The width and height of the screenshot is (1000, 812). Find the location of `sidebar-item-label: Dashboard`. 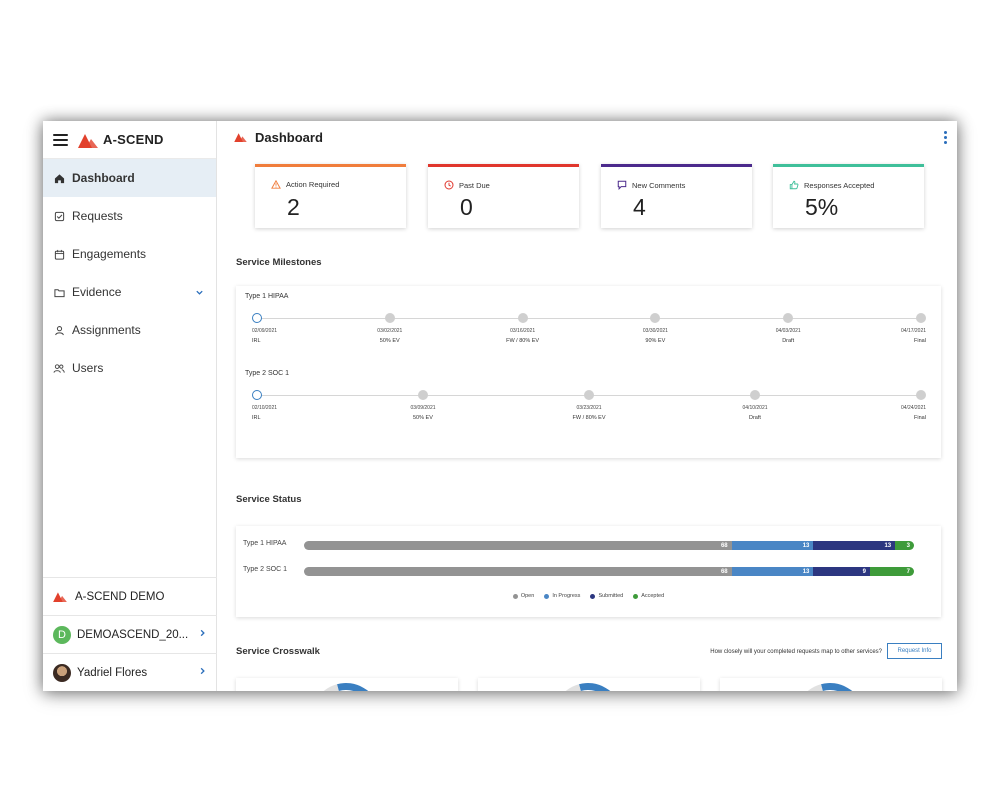

sidebar-item-label: Dashboard is located at coordinates (103, 178).